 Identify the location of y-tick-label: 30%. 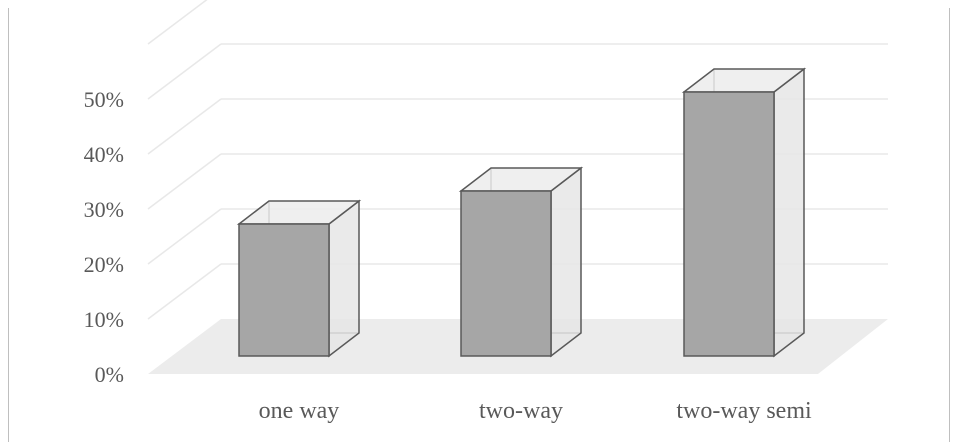
(104, 209).